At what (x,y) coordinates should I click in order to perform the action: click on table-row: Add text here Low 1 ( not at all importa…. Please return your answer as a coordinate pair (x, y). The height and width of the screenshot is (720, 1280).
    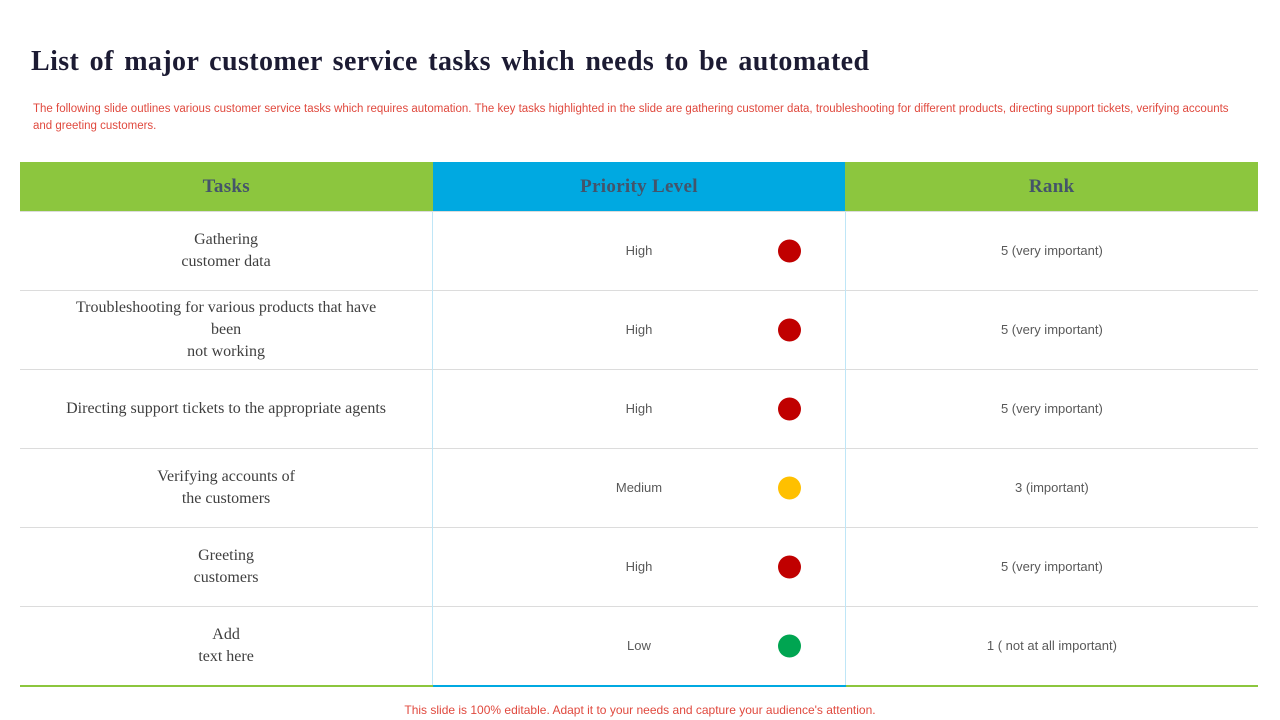
    Looking at the image, I should click on (639, 646).